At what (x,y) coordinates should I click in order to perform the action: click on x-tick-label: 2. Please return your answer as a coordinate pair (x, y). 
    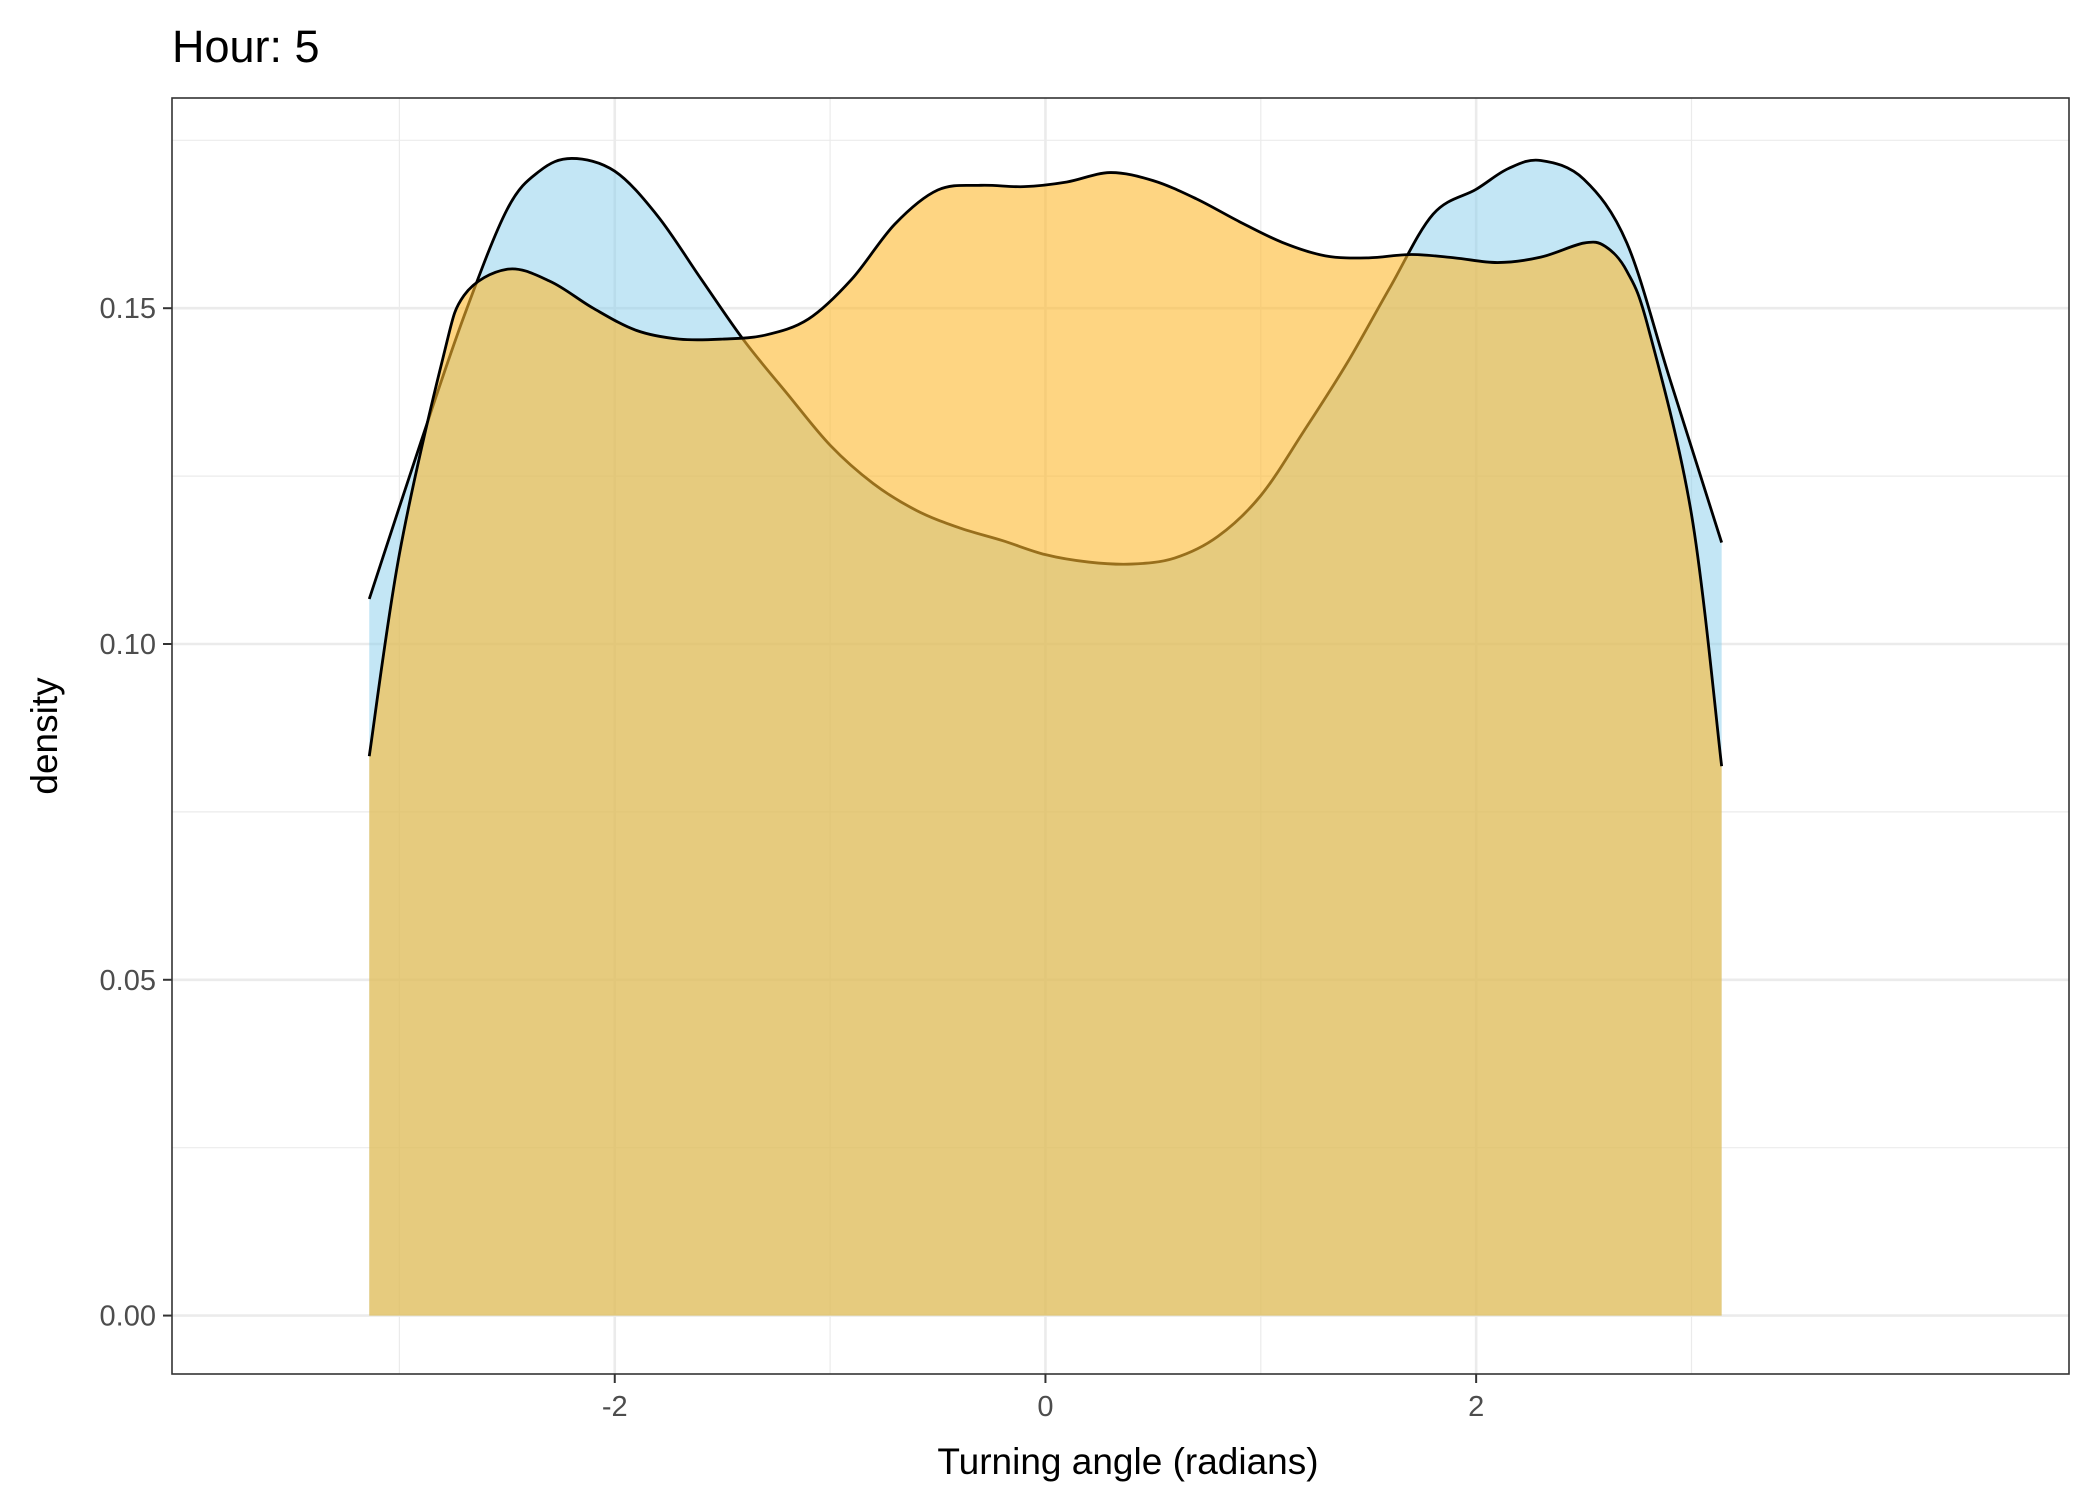
    Looking at the image, I should click on (1476, 1407).